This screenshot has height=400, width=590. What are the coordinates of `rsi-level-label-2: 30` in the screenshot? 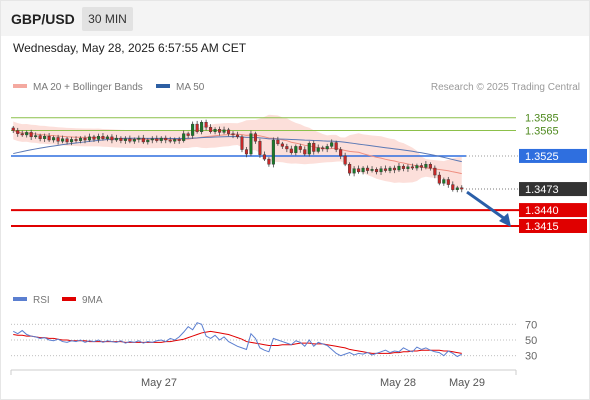 It's located at (531, 357).